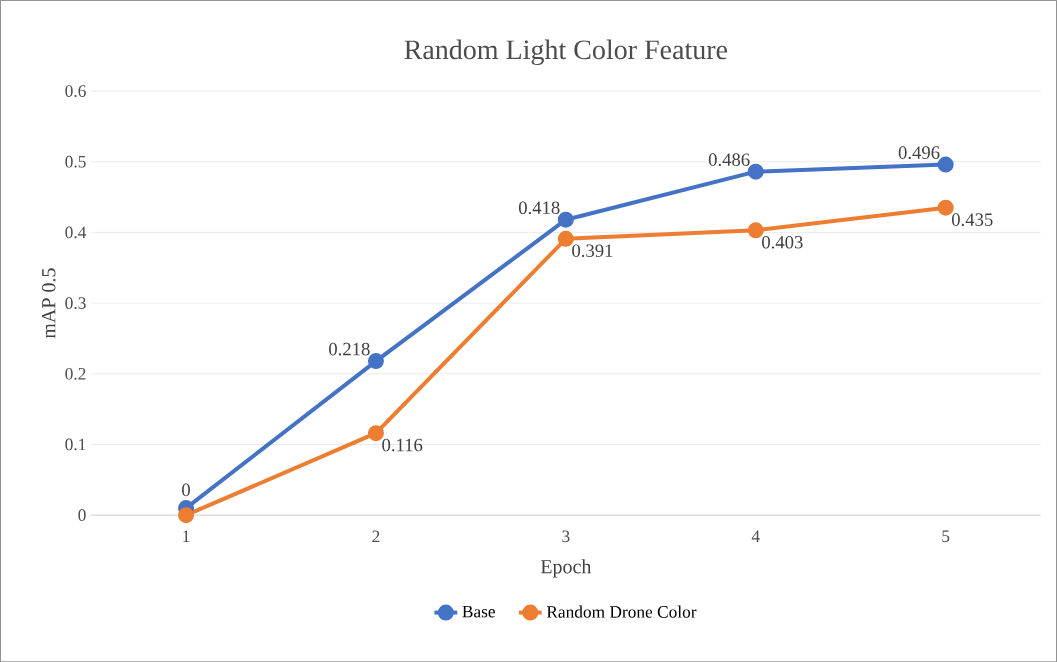 This screenshot has width=1057, height=662. I want to click on data-label: 0.403, so click(782, 242).